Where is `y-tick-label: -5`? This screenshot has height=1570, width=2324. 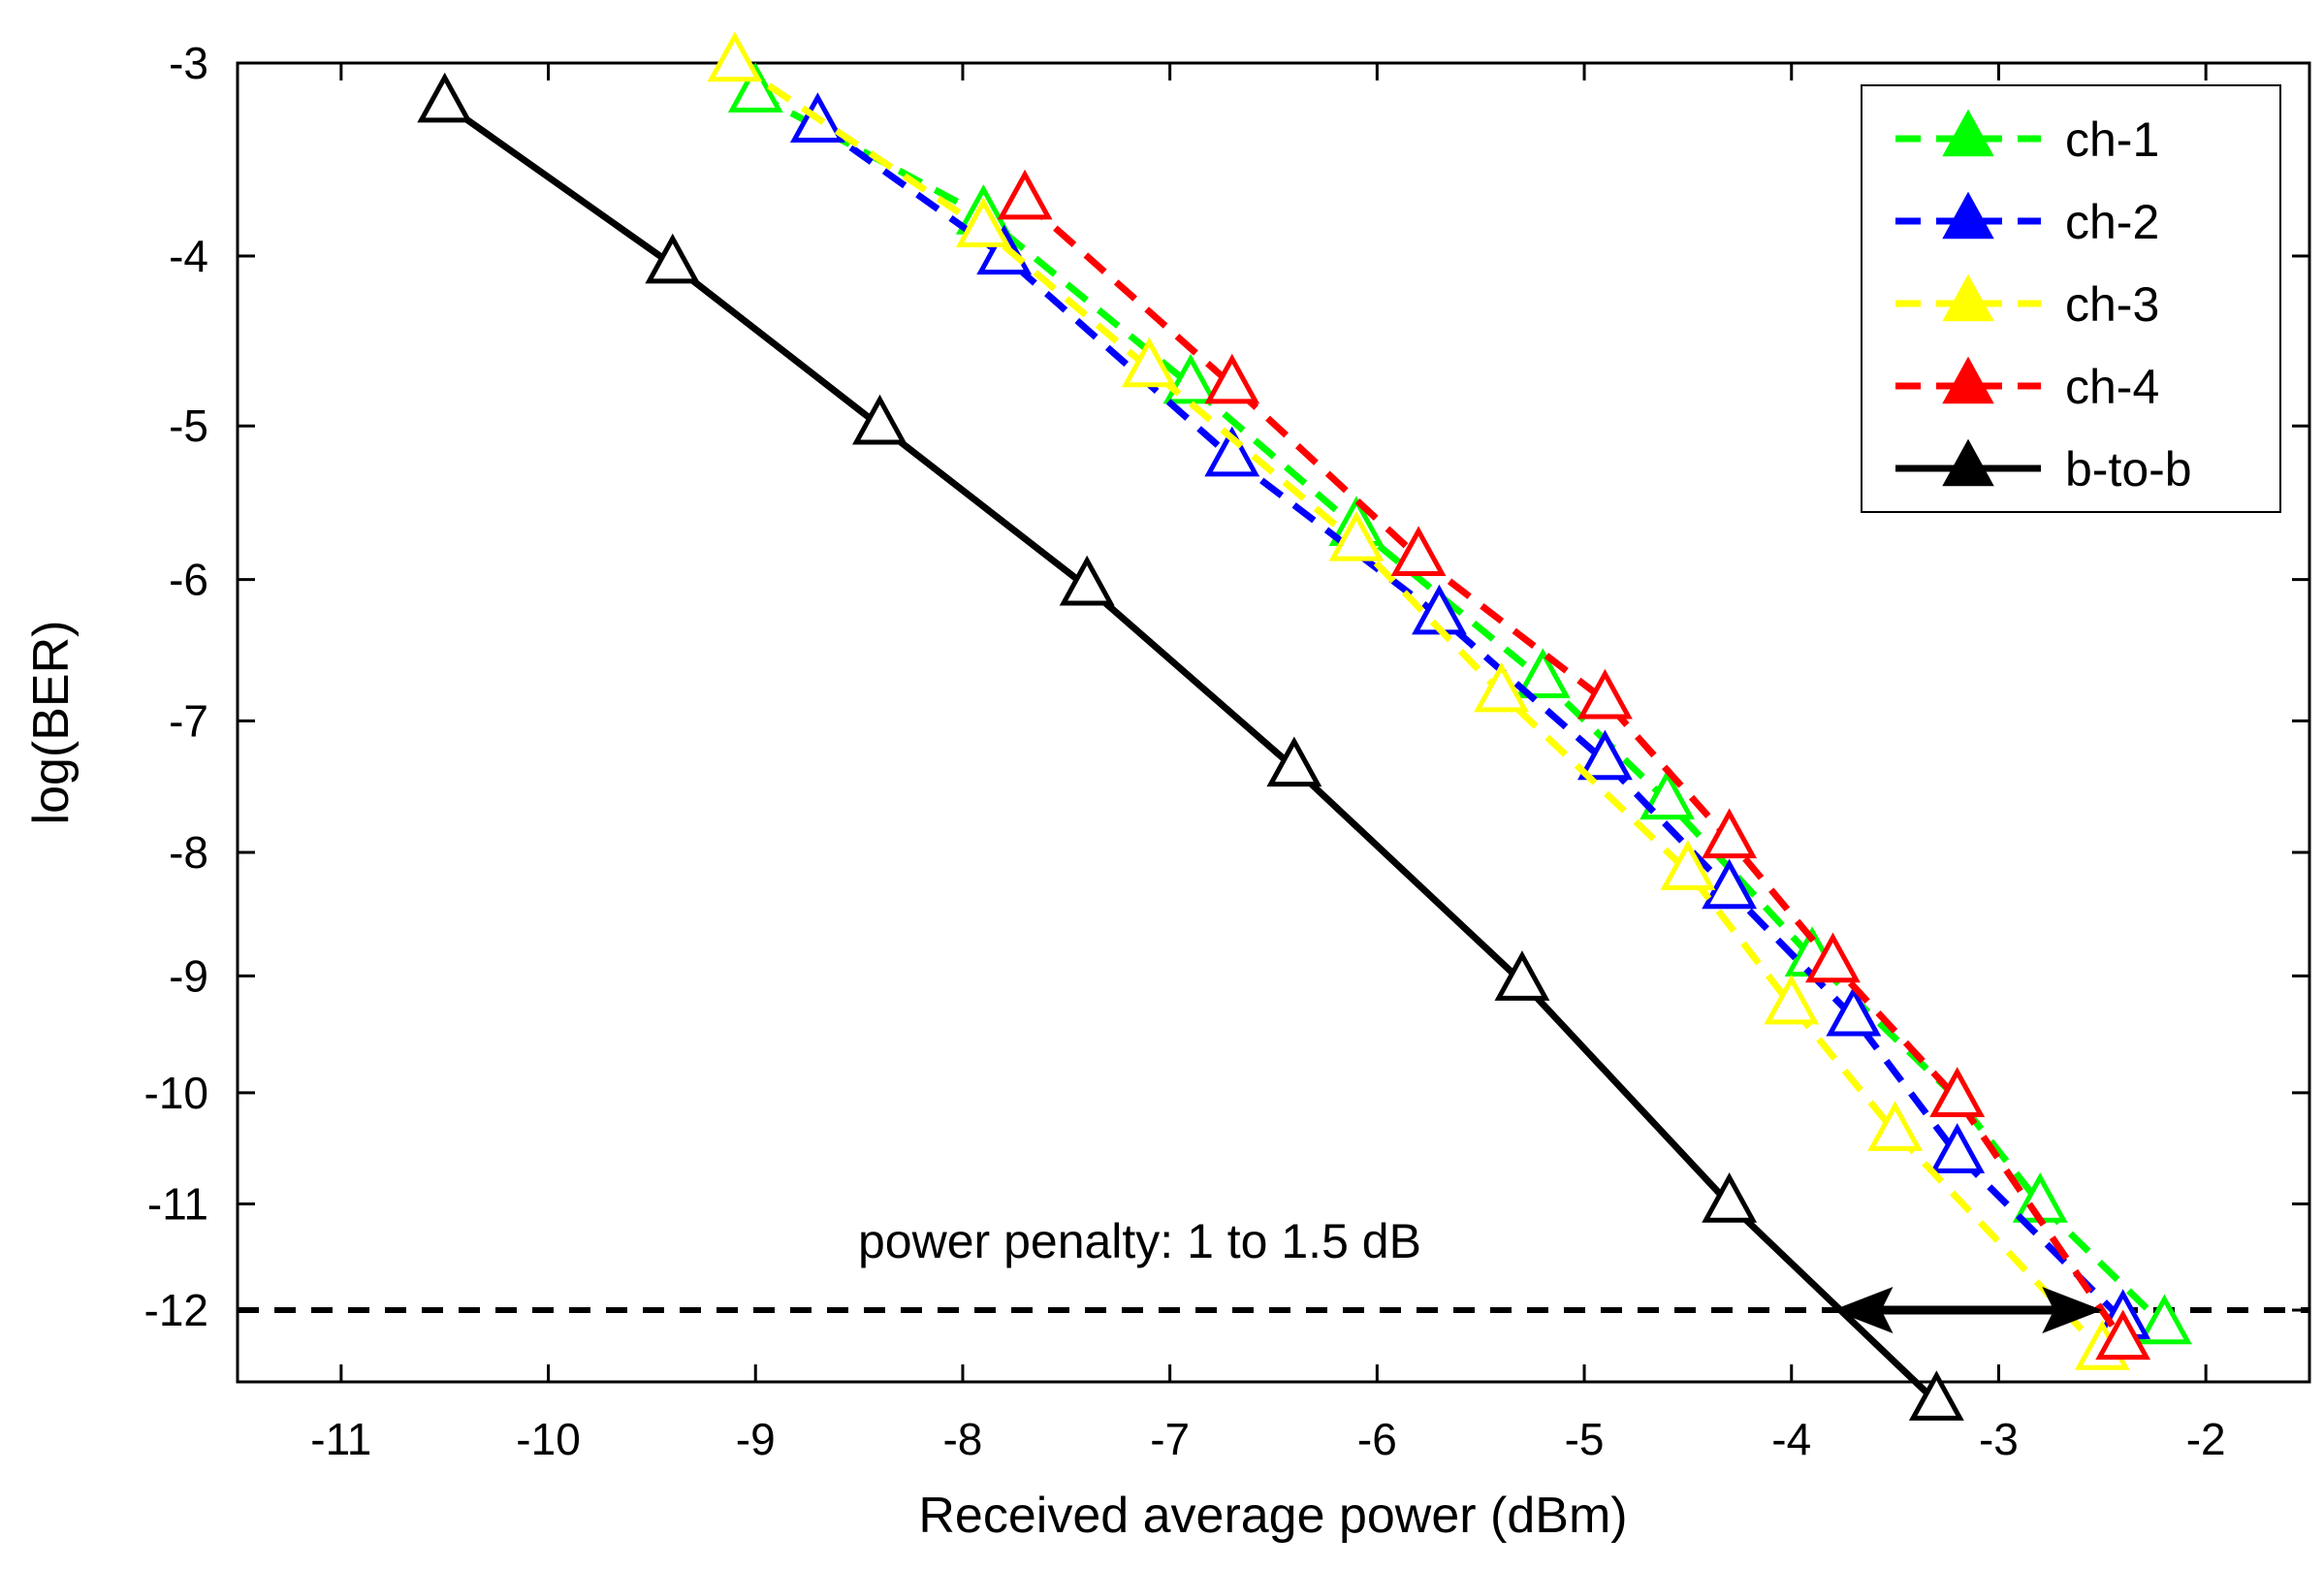 y-tick-label: -5 is located at coordinates (189, 426).